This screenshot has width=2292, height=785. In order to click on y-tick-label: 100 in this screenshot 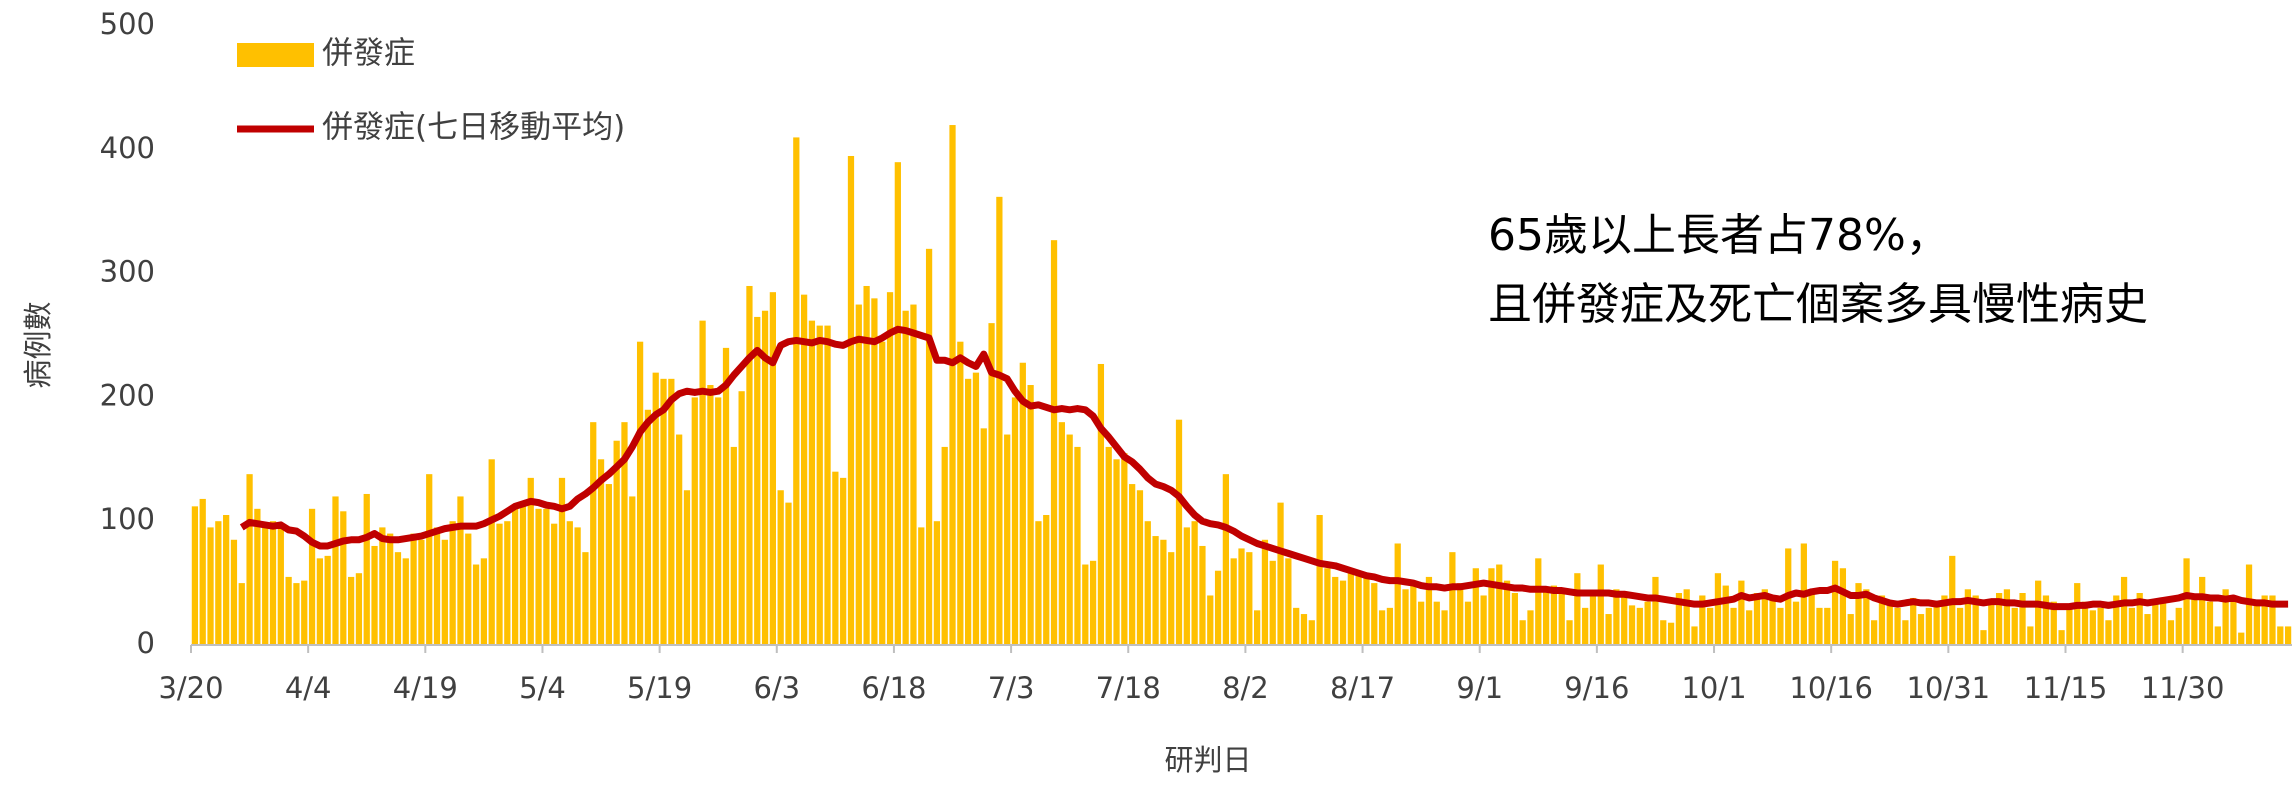, I will do `click(127, 519)`.